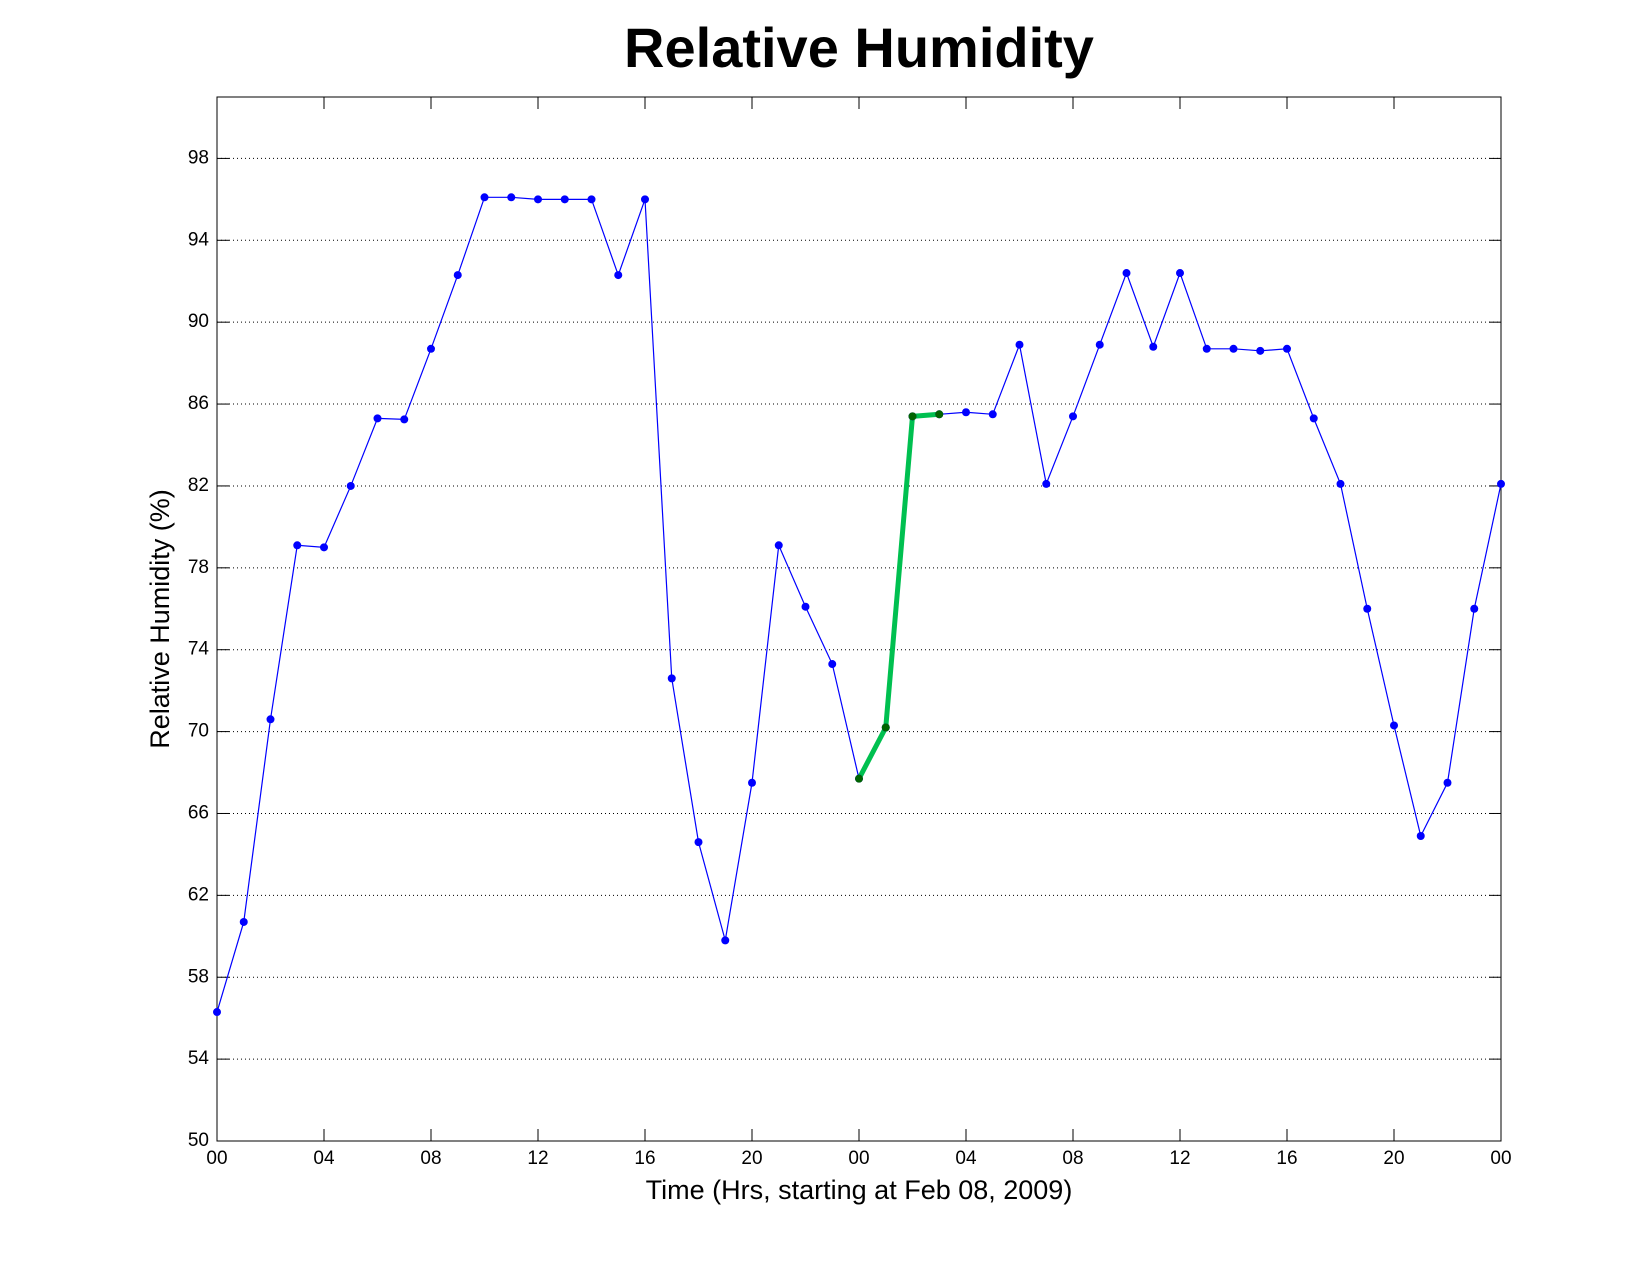 Image resolution: width=1650 pixels, height=1275 pixels. I want to click on y-tick-label: 58, so click(198, 976).